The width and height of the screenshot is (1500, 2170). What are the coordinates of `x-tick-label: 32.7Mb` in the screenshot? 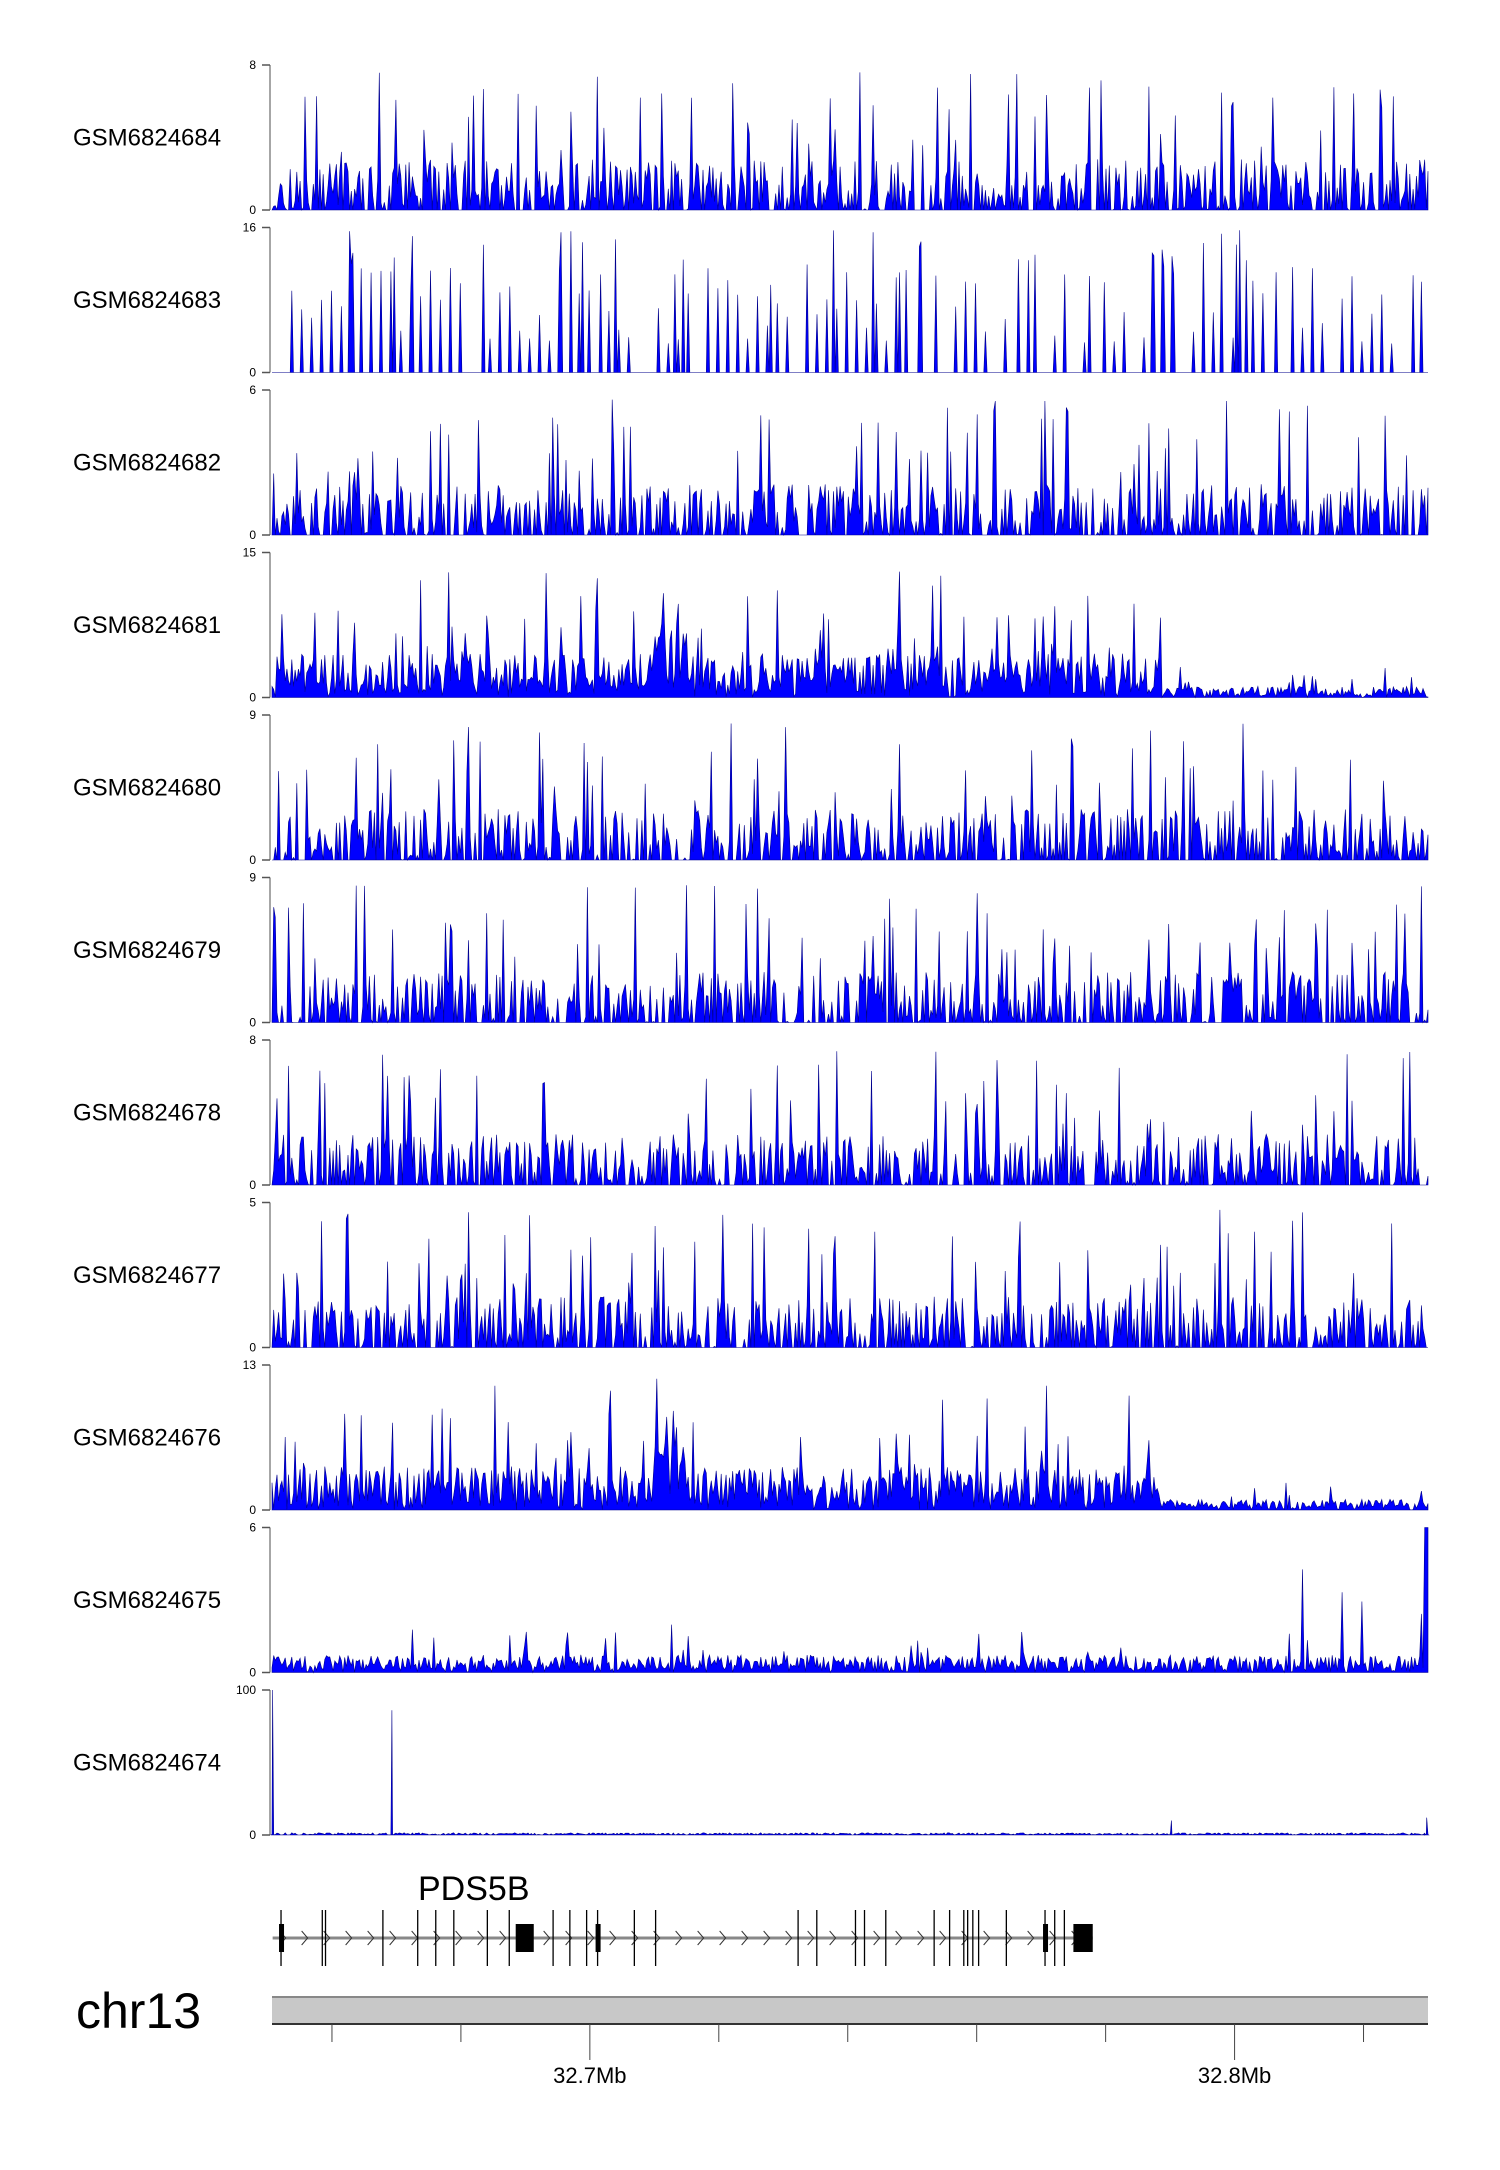 It's located at (589, 2075).